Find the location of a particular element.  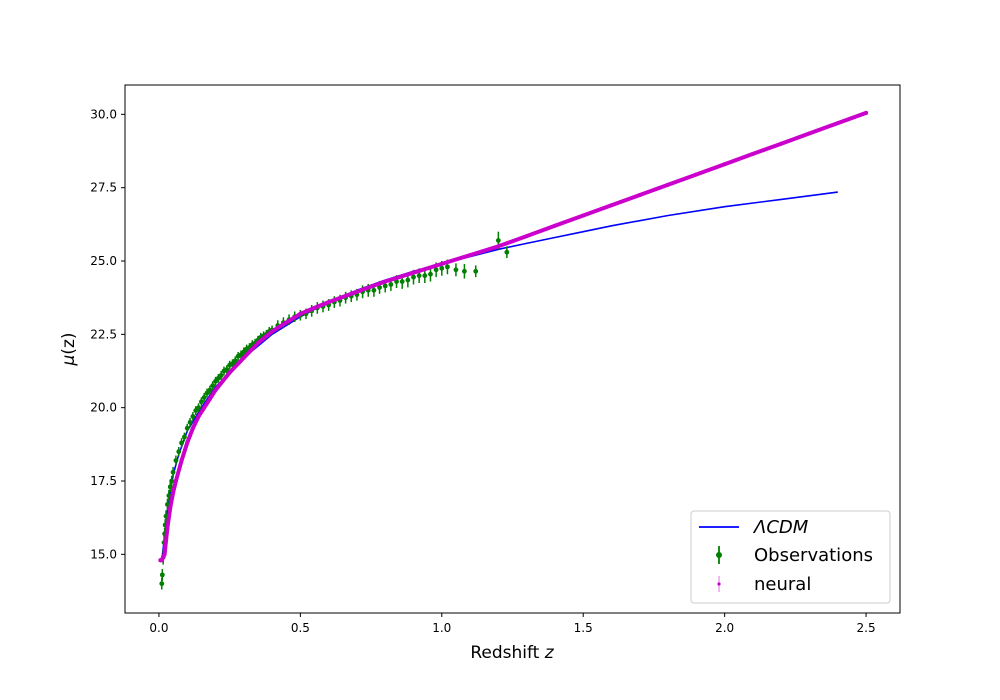

y-axis-label: μ(z) is located at coordinates (69, 349).